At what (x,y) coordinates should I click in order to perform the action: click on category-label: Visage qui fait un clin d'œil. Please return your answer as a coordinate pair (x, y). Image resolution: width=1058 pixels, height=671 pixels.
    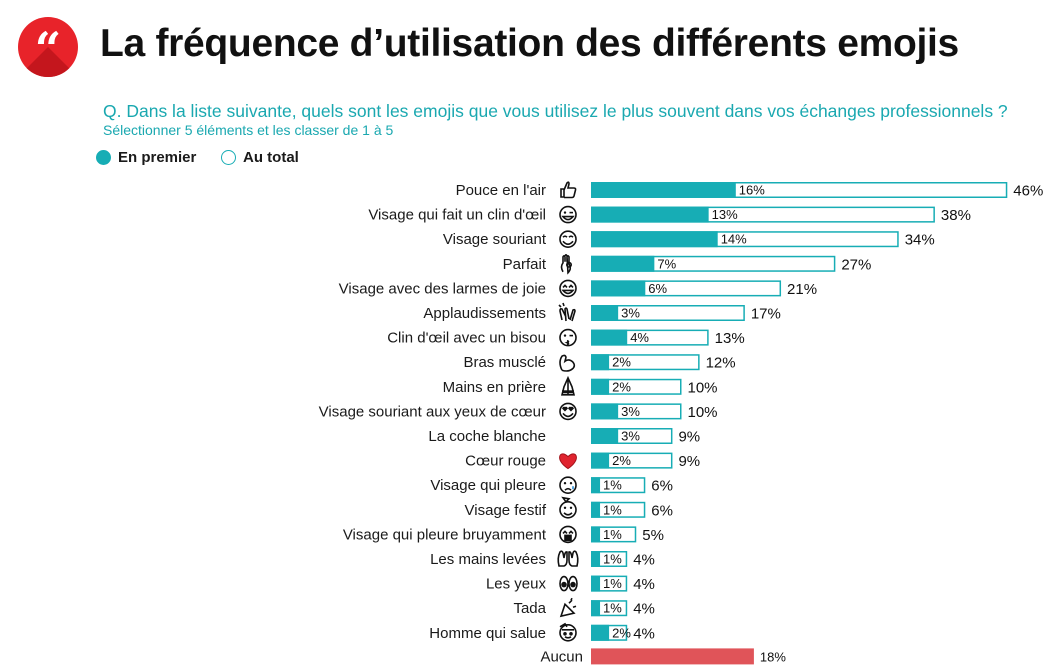
    Looking at the image, I should click on (457, 215).